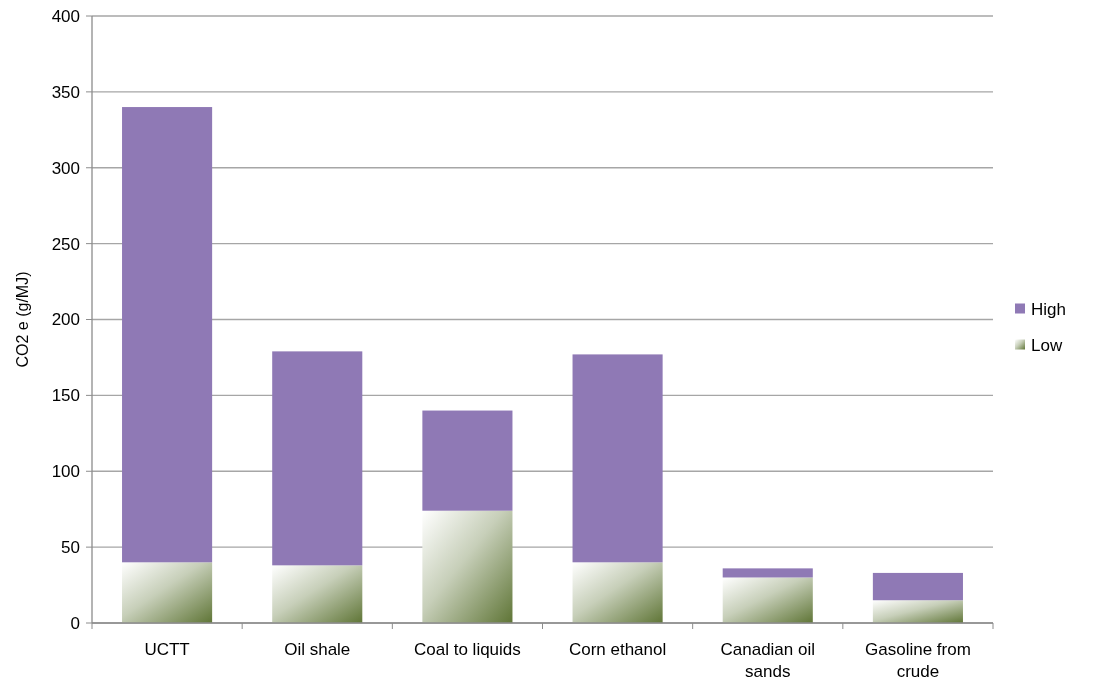 This screenshot has height=683, width=1094. I want to click on y-tick-label: 300, so click(65, 168).